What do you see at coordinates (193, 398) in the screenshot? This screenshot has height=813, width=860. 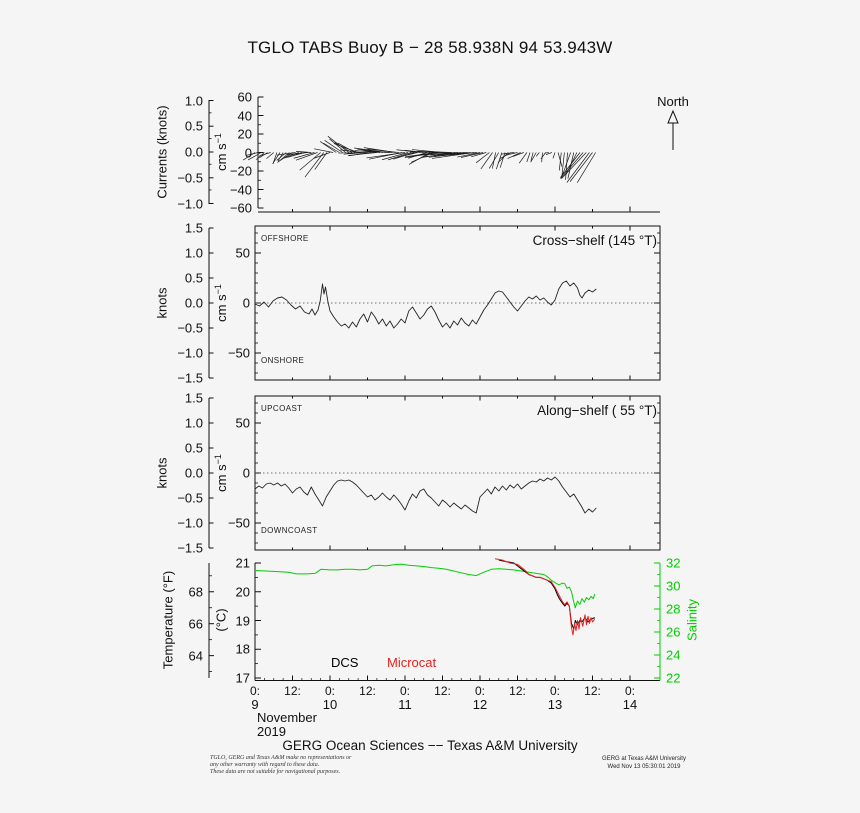 I see `y-tick-label: 1.5` at bounding box center [193, 398].